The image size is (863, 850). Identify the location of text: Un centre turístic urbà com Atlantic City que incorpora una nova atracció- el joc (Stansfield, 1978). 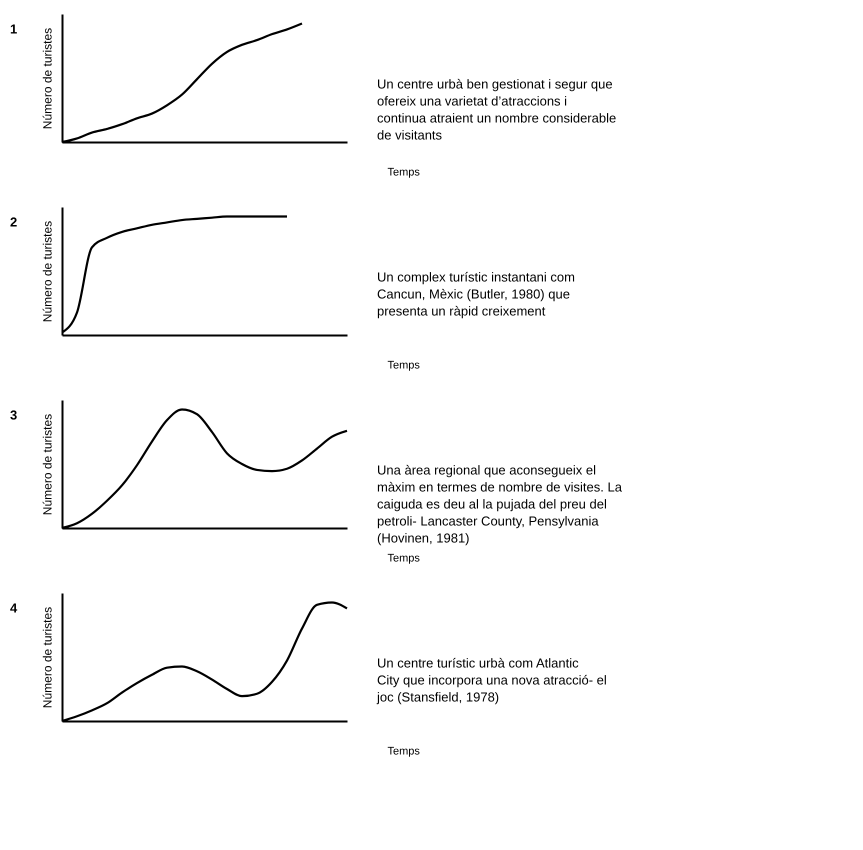
(491, 679).